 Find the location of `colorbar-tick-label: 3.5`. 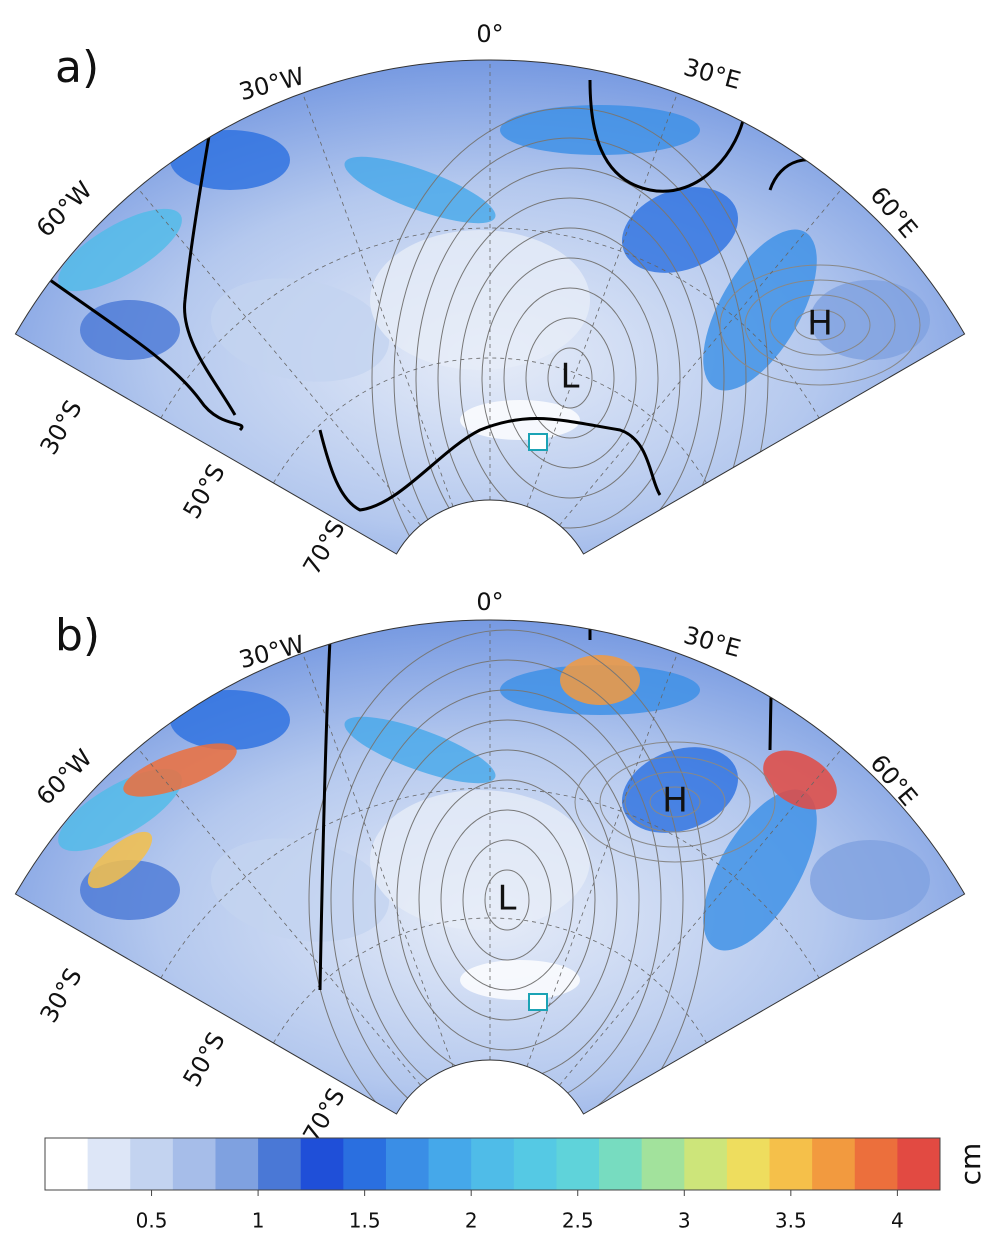

colorbar-tick-label: 3.5 is located at coordinates (791, 1221).